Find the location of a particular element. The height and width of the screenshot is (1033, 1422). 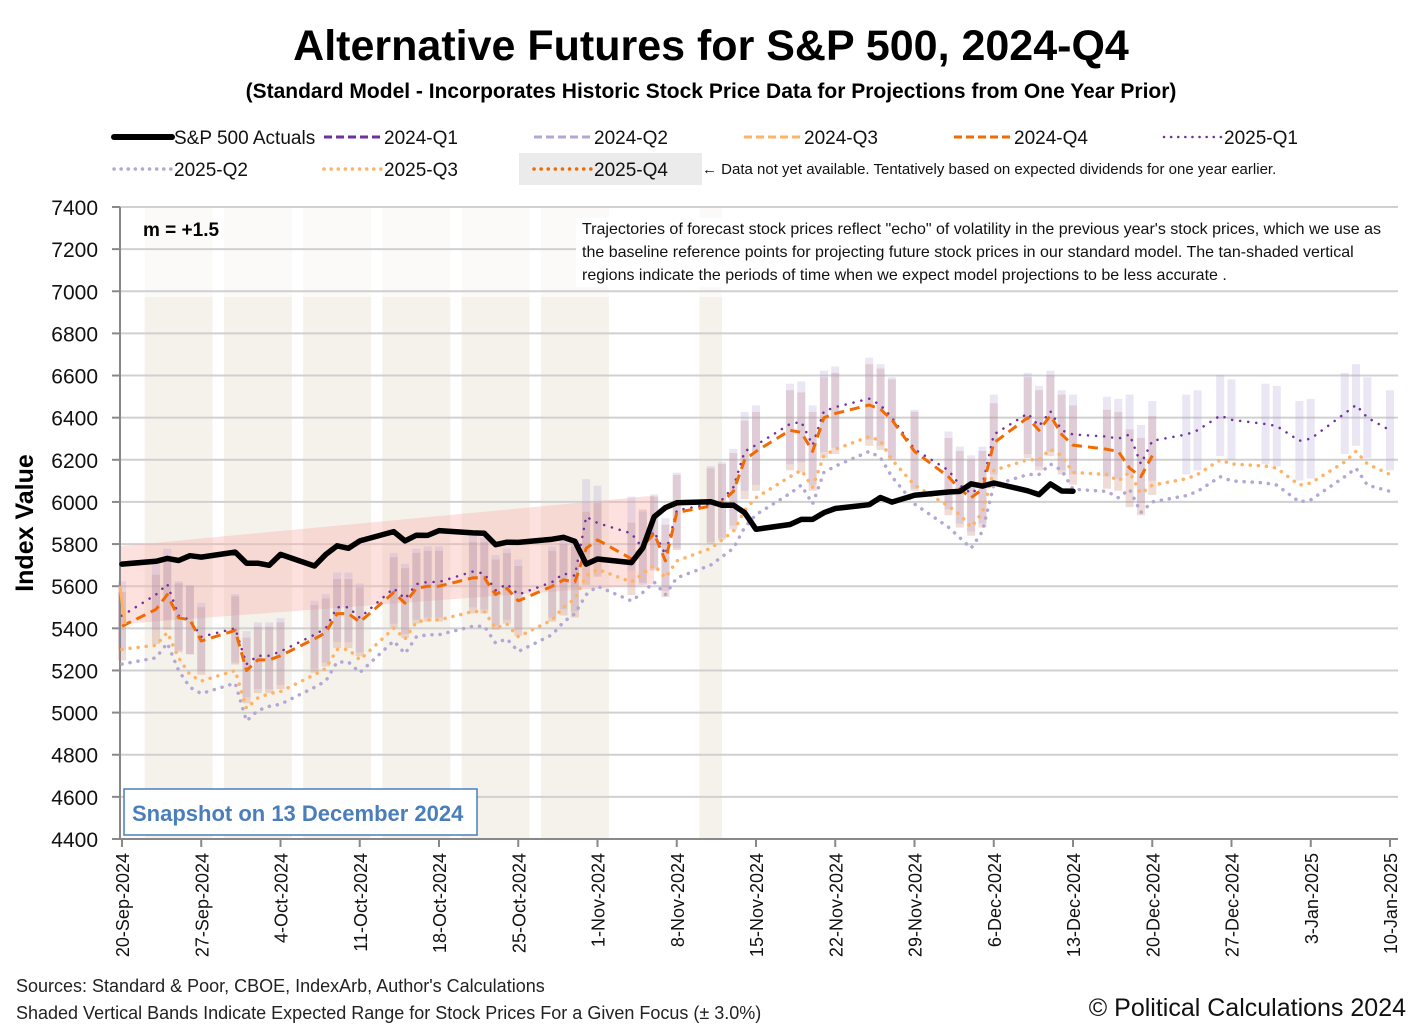

y-tick-label: 7400 is located at coordinates (74, 208).